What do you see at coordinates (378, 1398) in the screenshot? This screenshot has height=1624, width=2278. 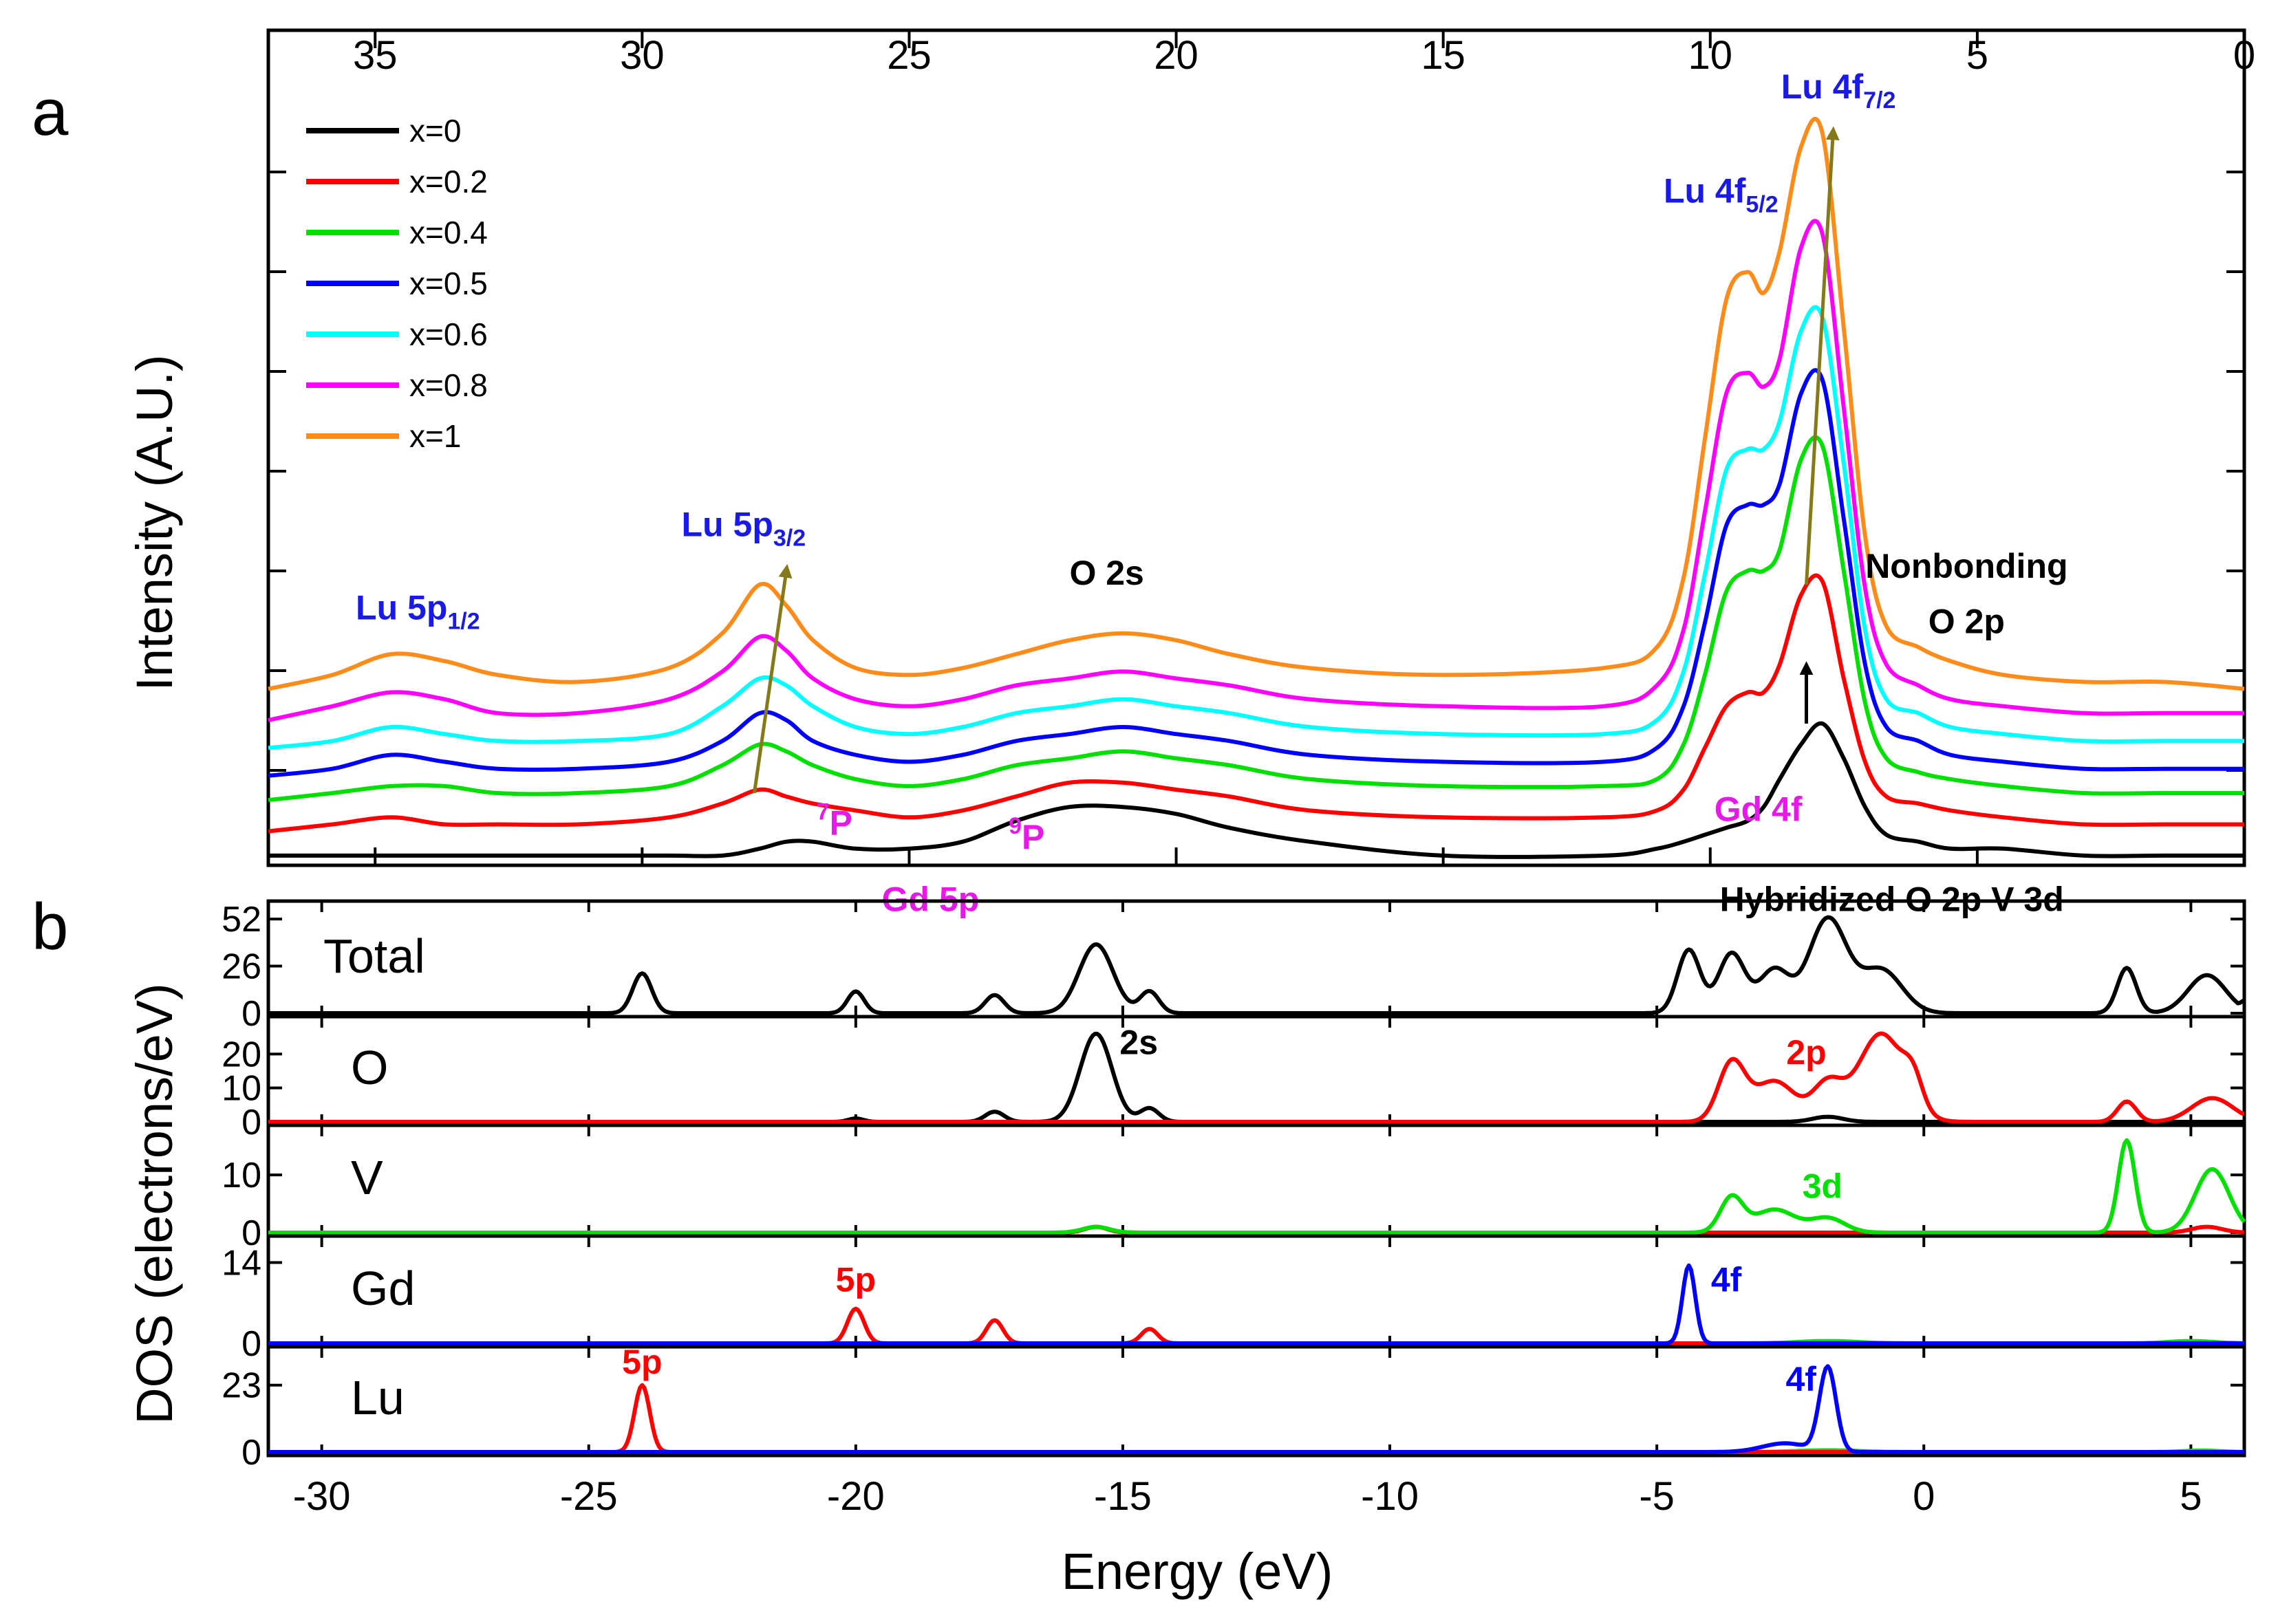 I see `subplot-name-Lu: Lu` at bounding box center [378, 1398].